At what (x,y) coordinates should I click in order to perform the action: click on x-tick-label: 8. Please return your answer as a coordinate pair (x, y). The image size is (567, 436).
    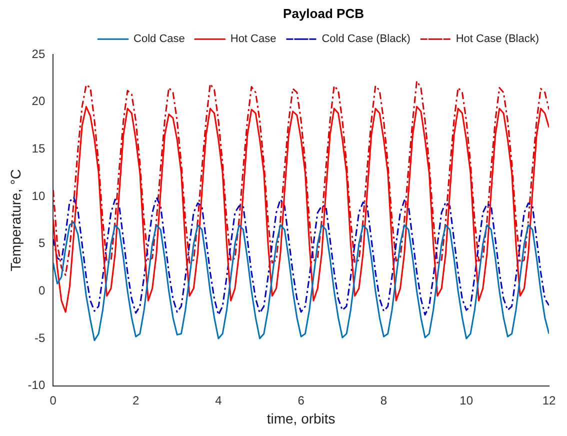
    Looking at the image, I should click on (384, 400).